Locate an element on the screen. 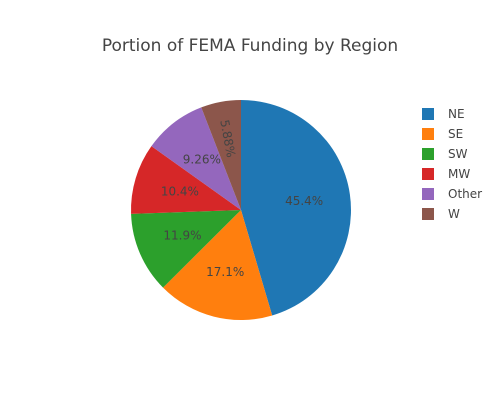 The width and height of the screenshot is (500, 400). legend-swatch-mw is located at coordinates (428, 174).